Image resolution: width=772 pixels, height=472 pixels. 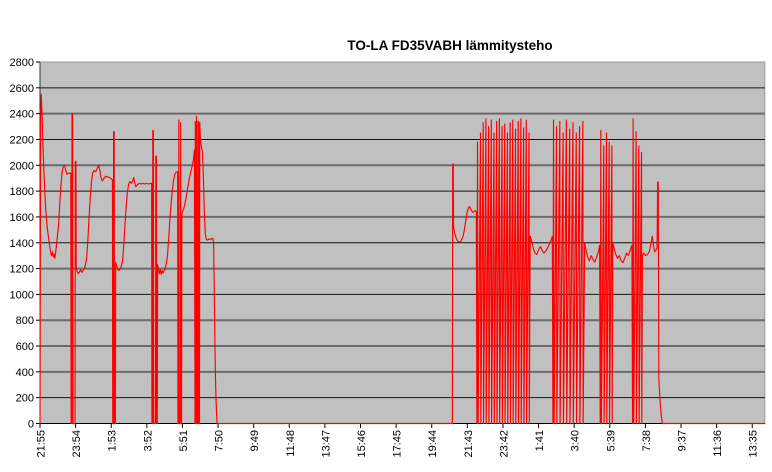 I want to click on x-tick-label: 7:50, so click(x=220, y=440).